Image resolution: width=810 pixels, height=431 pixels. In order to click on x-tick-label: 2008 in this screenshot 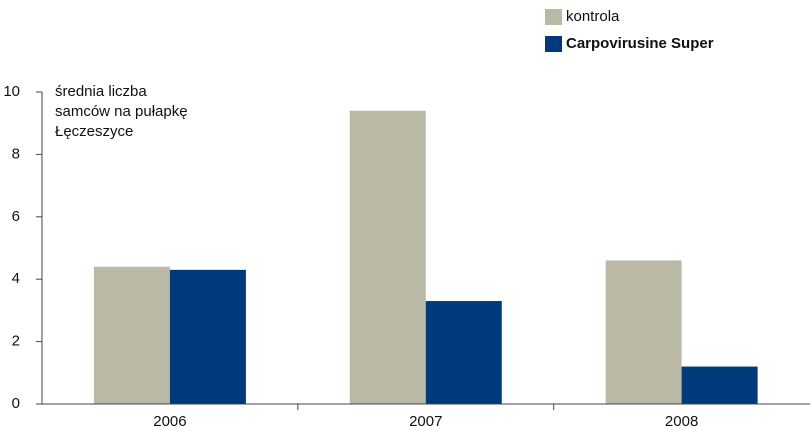, I will do `click(681, 421)`.